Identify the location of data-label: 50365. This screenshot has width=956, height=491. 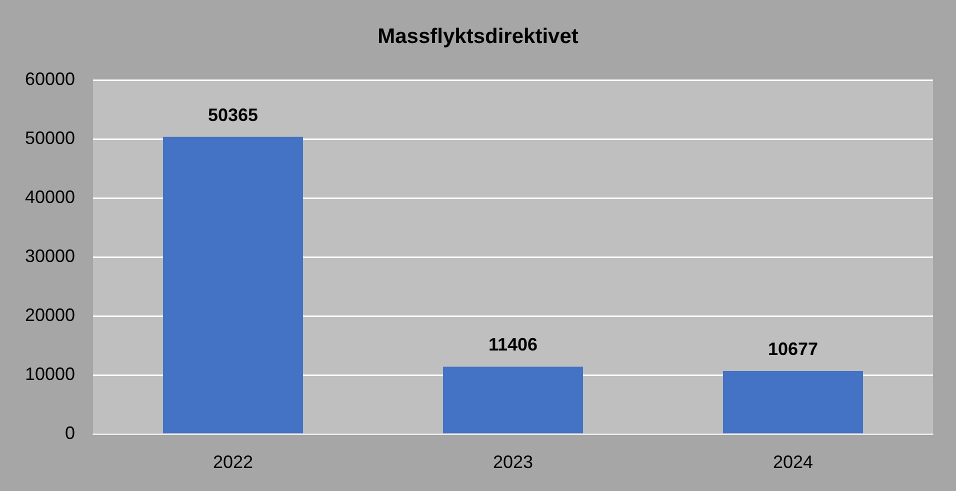
(233, 114).